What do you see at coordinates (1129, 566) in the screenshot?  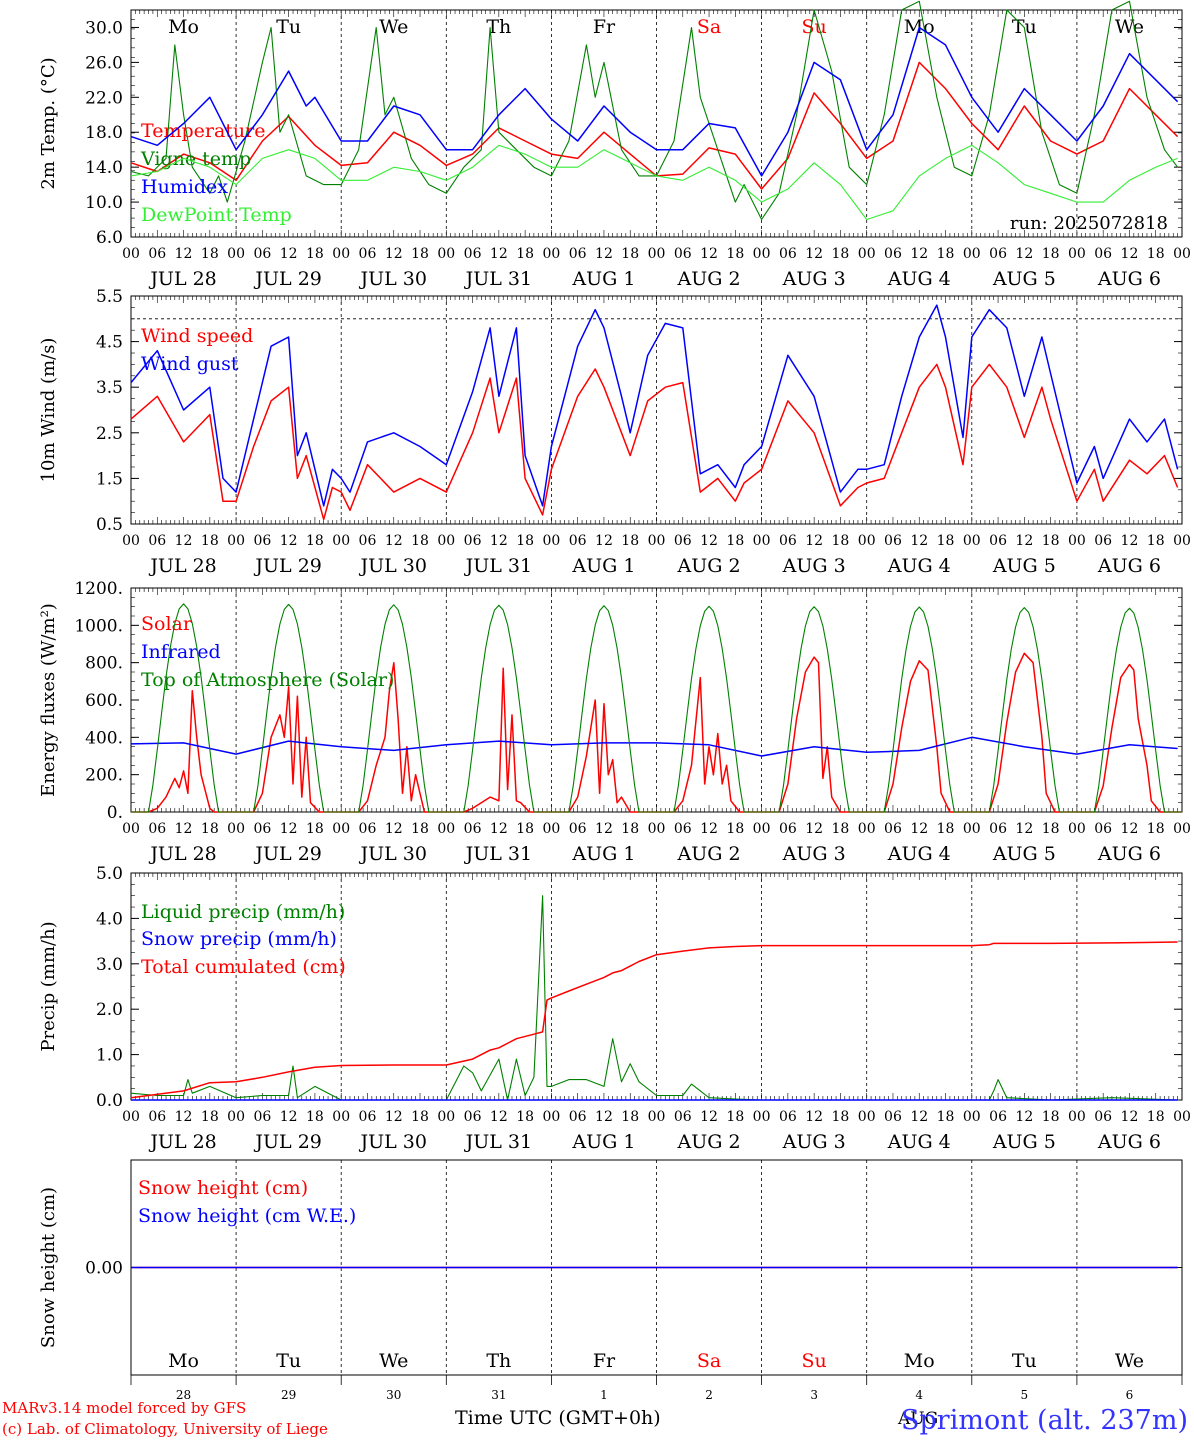 I see `date-label: AUG 6` at bounding box center [1129, 566].